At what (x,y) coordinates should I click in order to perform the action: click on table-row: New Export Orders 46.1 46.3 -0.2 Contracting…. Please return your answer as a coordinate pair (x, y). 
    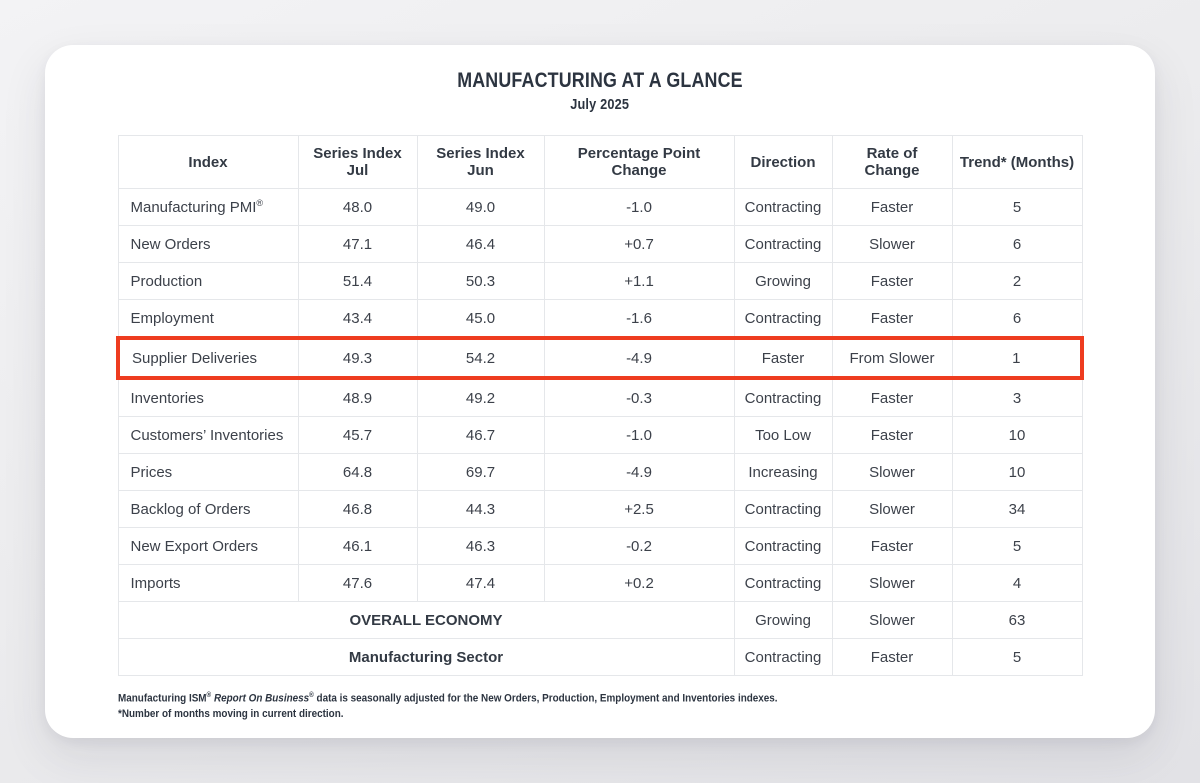
    Looking at the image, I should click on (600, 546).